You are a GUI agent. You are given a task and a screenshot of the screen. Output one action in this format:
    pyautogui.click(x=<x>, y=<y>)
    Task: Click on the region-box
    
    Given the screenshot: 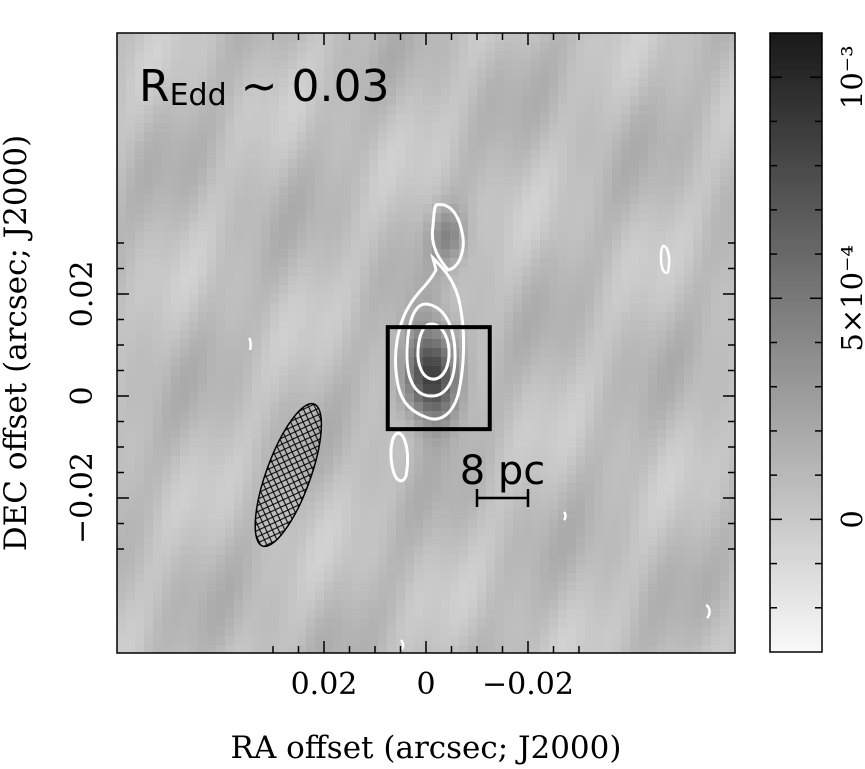 What is the action you would take?
    pyautogui.click(x=438, y=378)
    